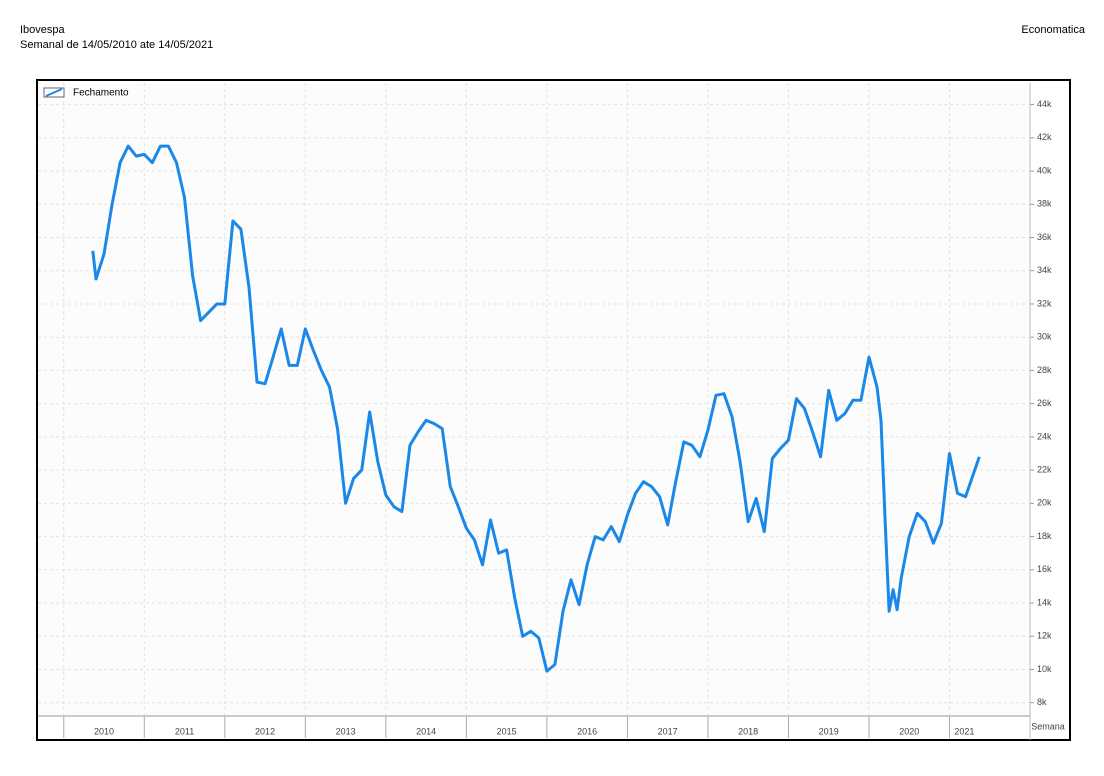 The height and width of the screenshot is (776, 1104). I want to click on y-tick-label: 12k, so click(1044, 636).